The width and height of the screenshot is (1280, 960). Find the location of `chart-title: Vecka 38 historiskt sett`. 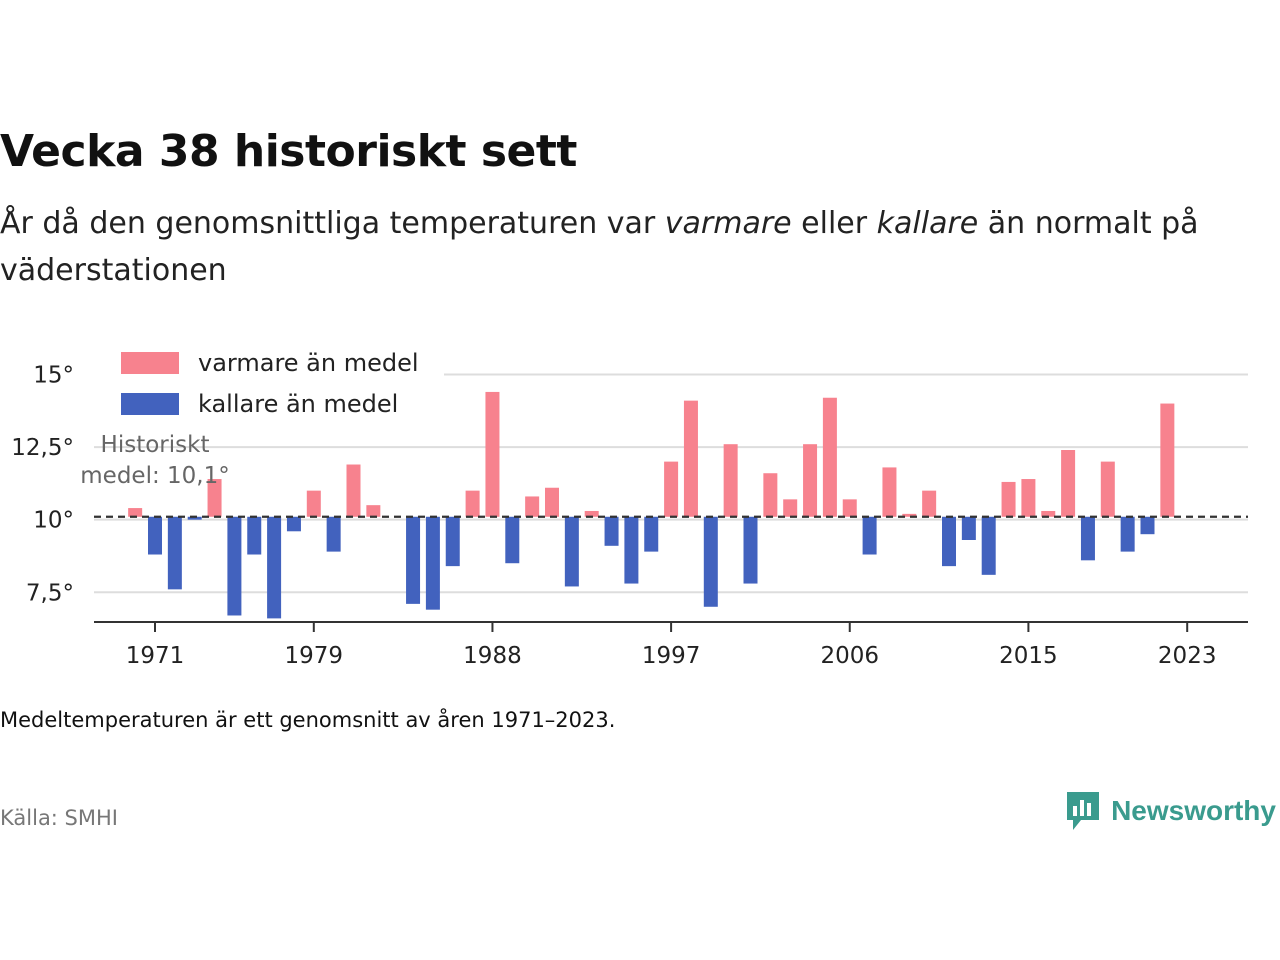

chart-title: Vecka 38 historiskt sett is located at coordinates (288, 151).